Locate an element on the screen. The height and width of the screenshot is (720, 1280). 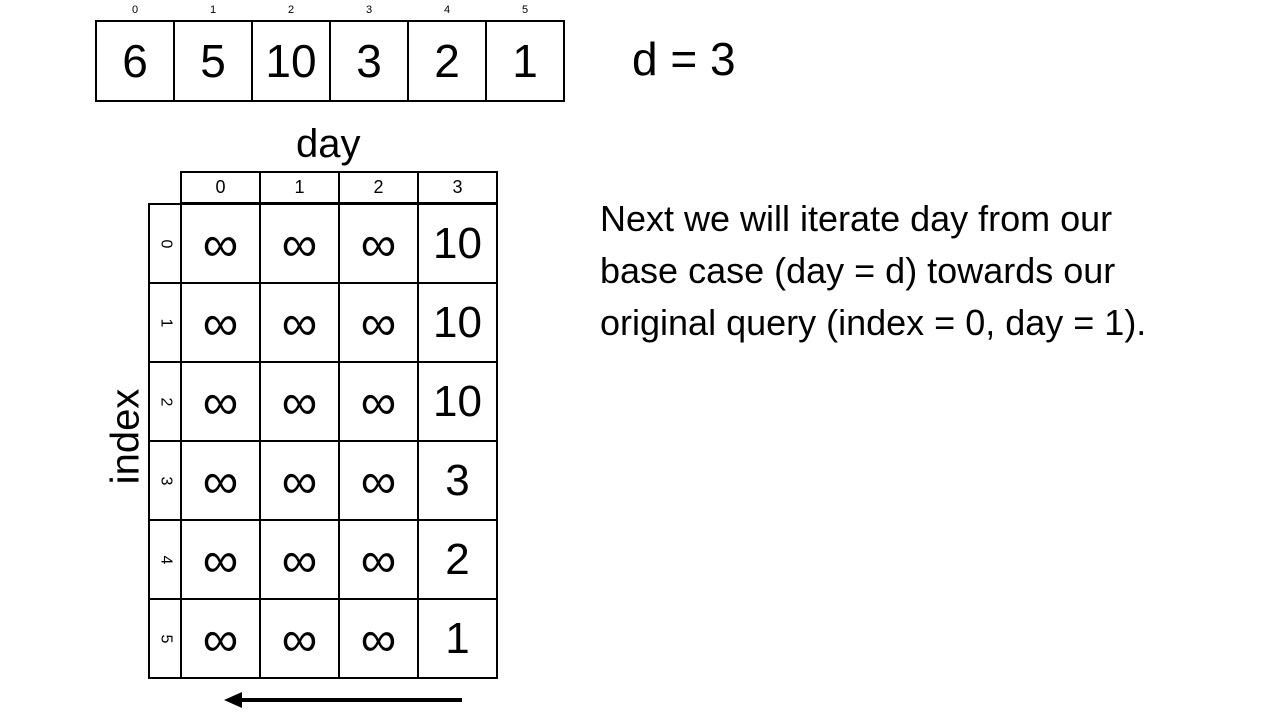
column-header: 2 is located at coordinates (378, 187).